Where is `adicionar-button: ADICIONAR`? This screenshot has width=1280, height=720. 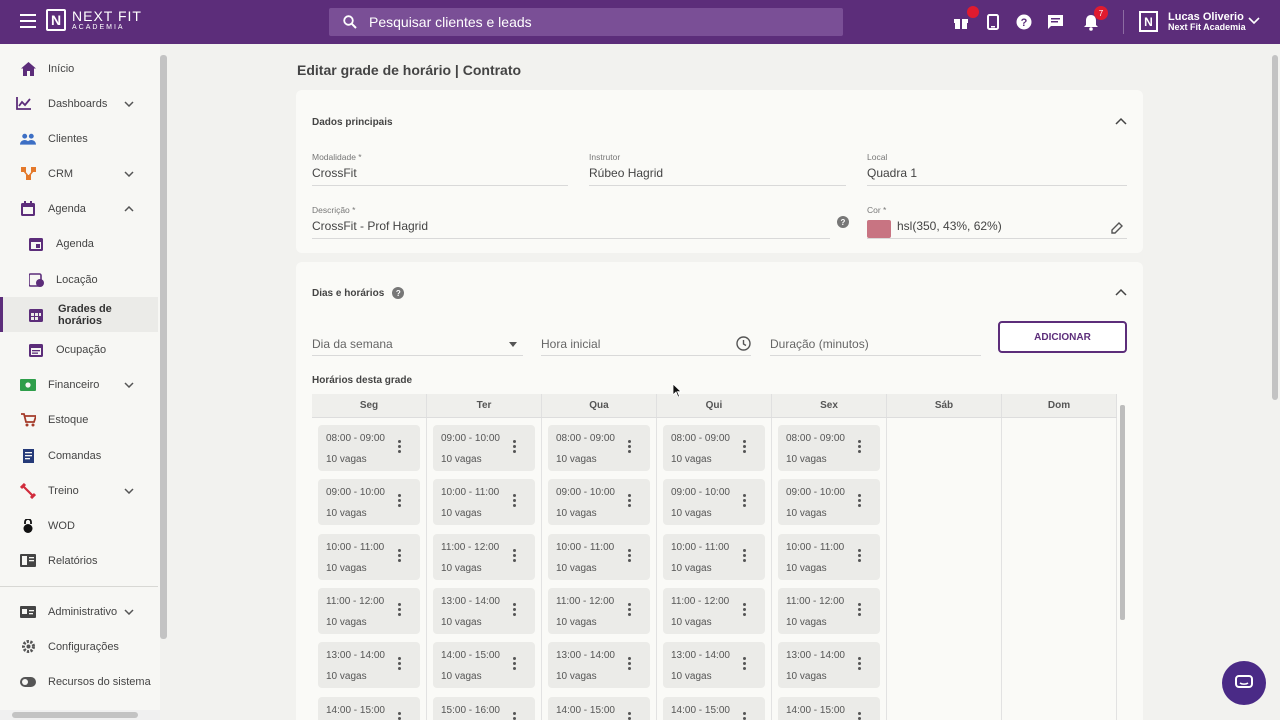
adicionar-button: ADICIONAR is located at coordinates (1062, 337).